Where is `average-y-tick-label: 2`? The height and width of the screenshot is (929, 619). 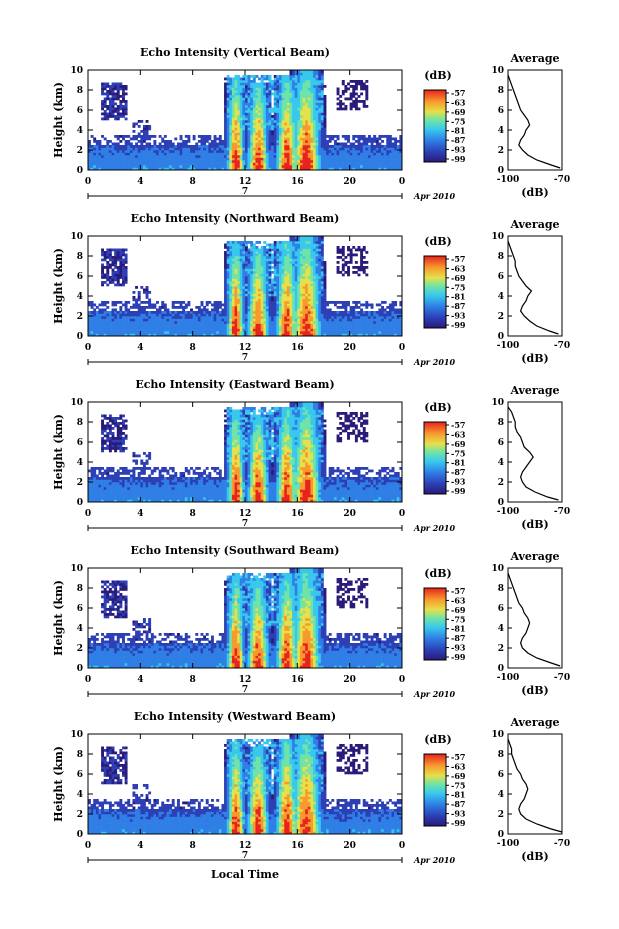 average-y-tick-label: 2 is located at coordinates (501, 151).